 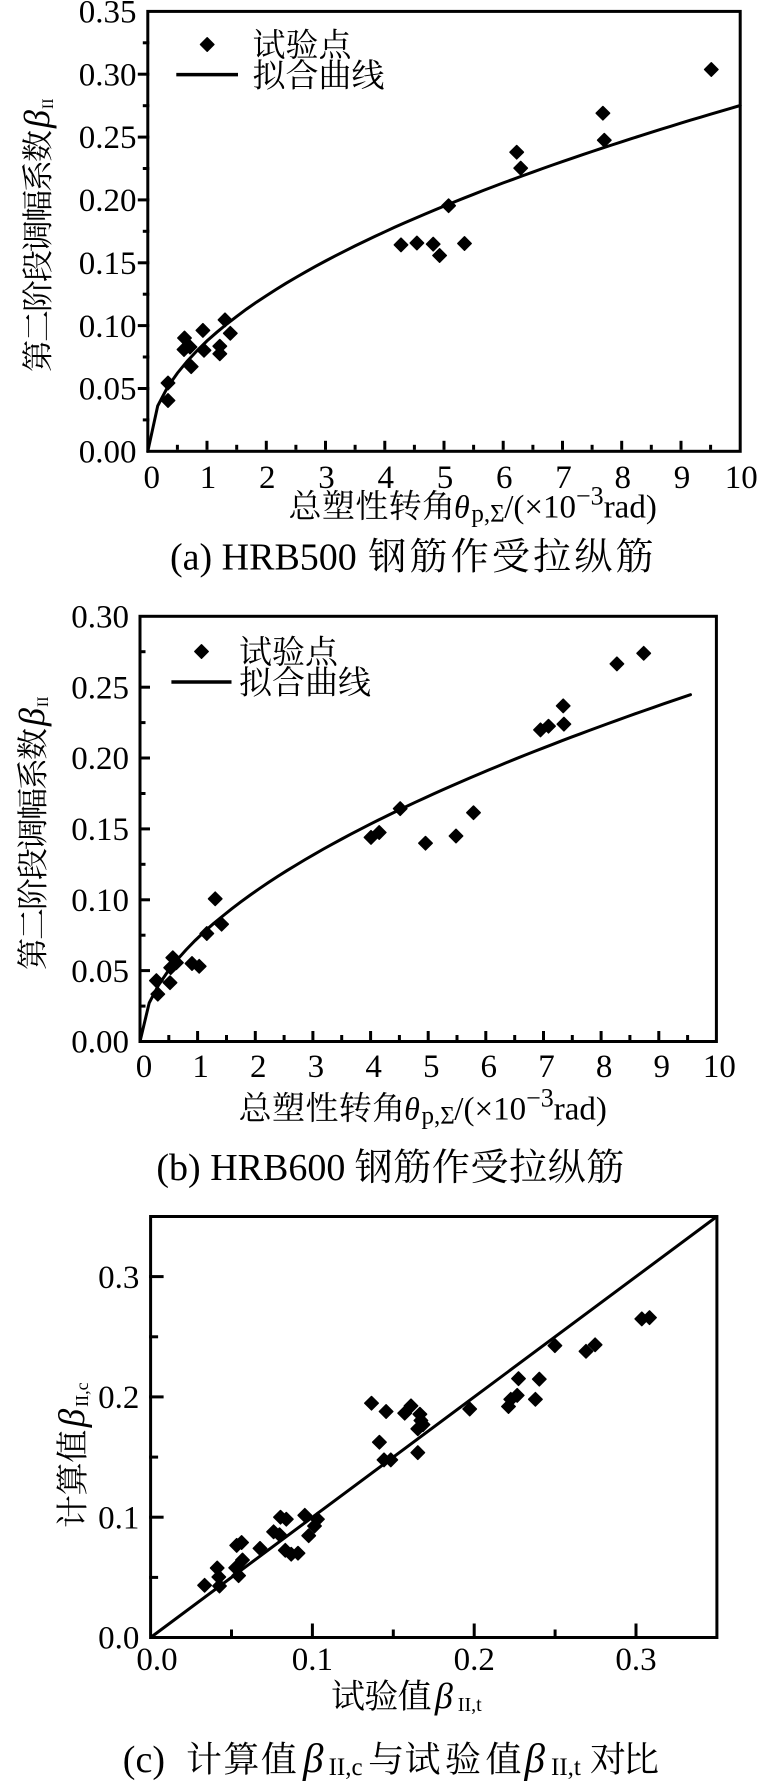 I want to click on svg-text: (a) HRB500, so click(x=263, y=558).